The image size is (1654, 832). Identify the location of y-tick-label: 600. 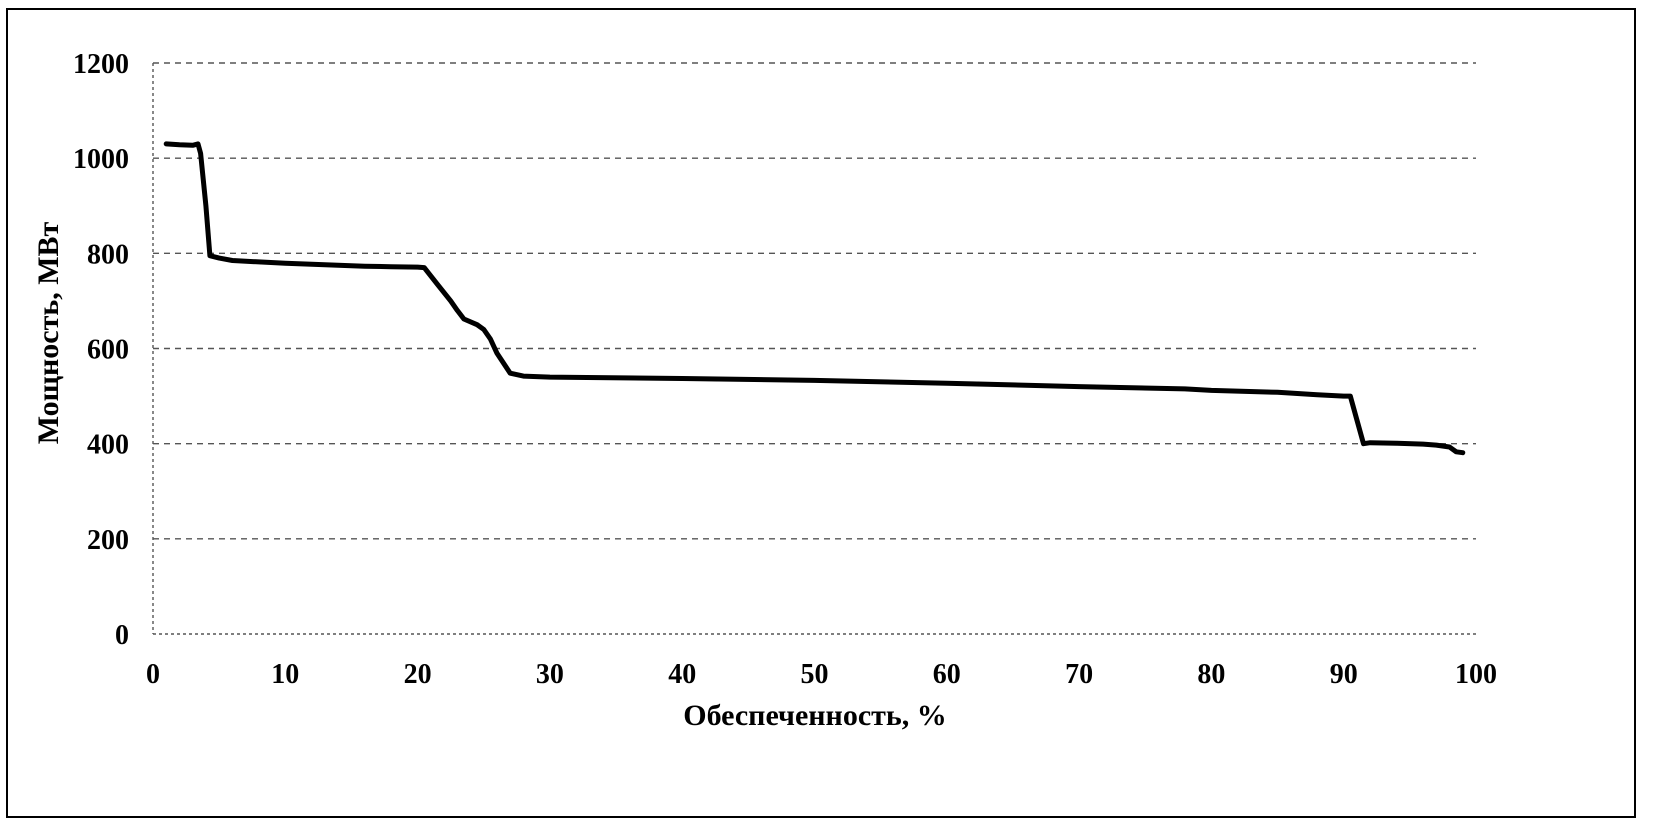
(108, 350).